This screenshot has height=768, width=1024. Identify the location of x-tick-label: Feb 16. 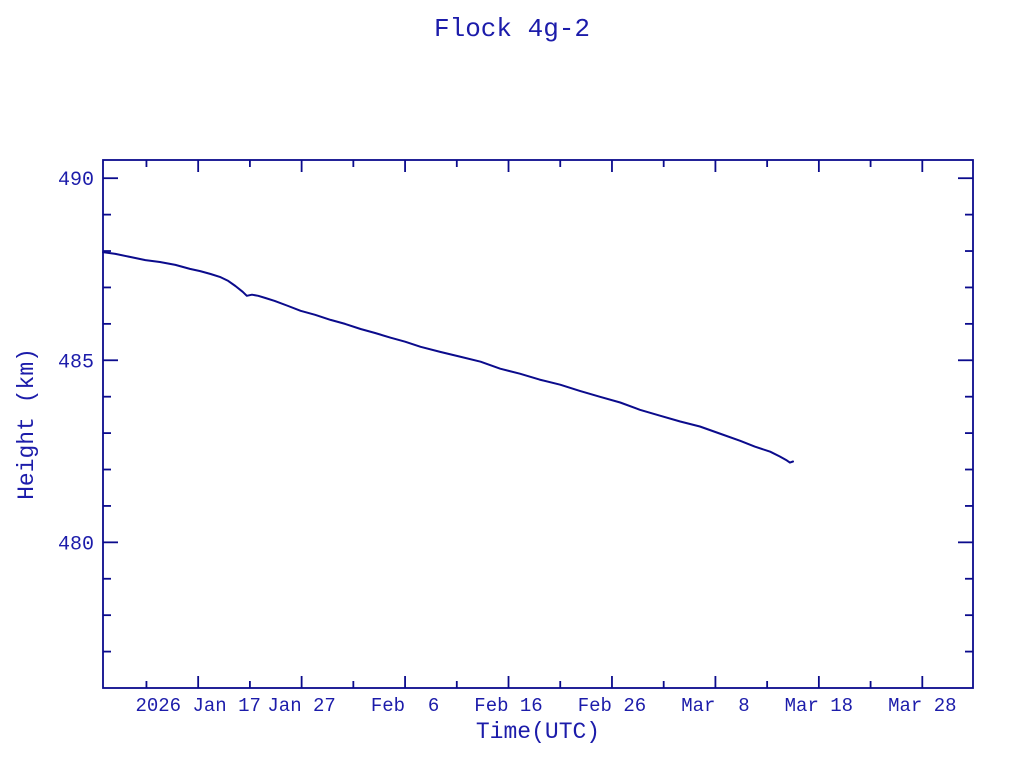
(508, 706).